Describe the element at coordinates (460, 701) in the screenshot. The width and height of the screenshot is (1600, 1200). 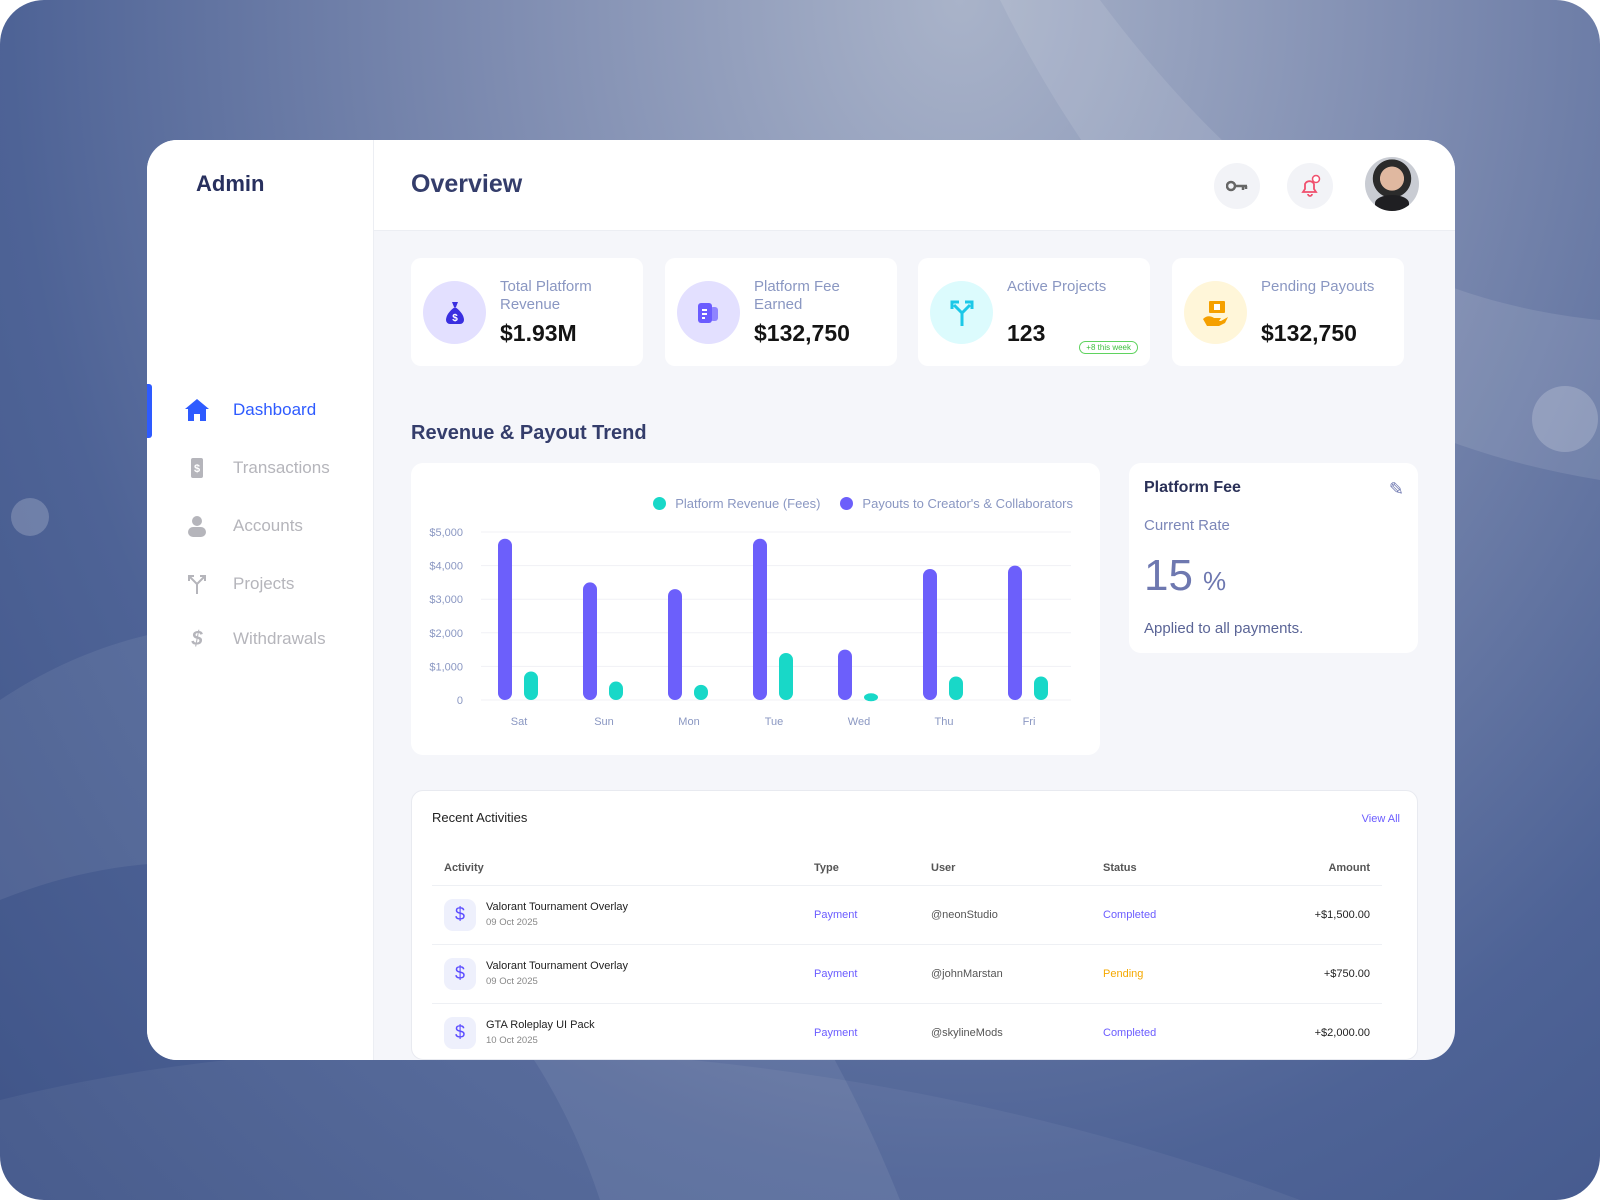
I see `y-tick-label: 0` at that location.